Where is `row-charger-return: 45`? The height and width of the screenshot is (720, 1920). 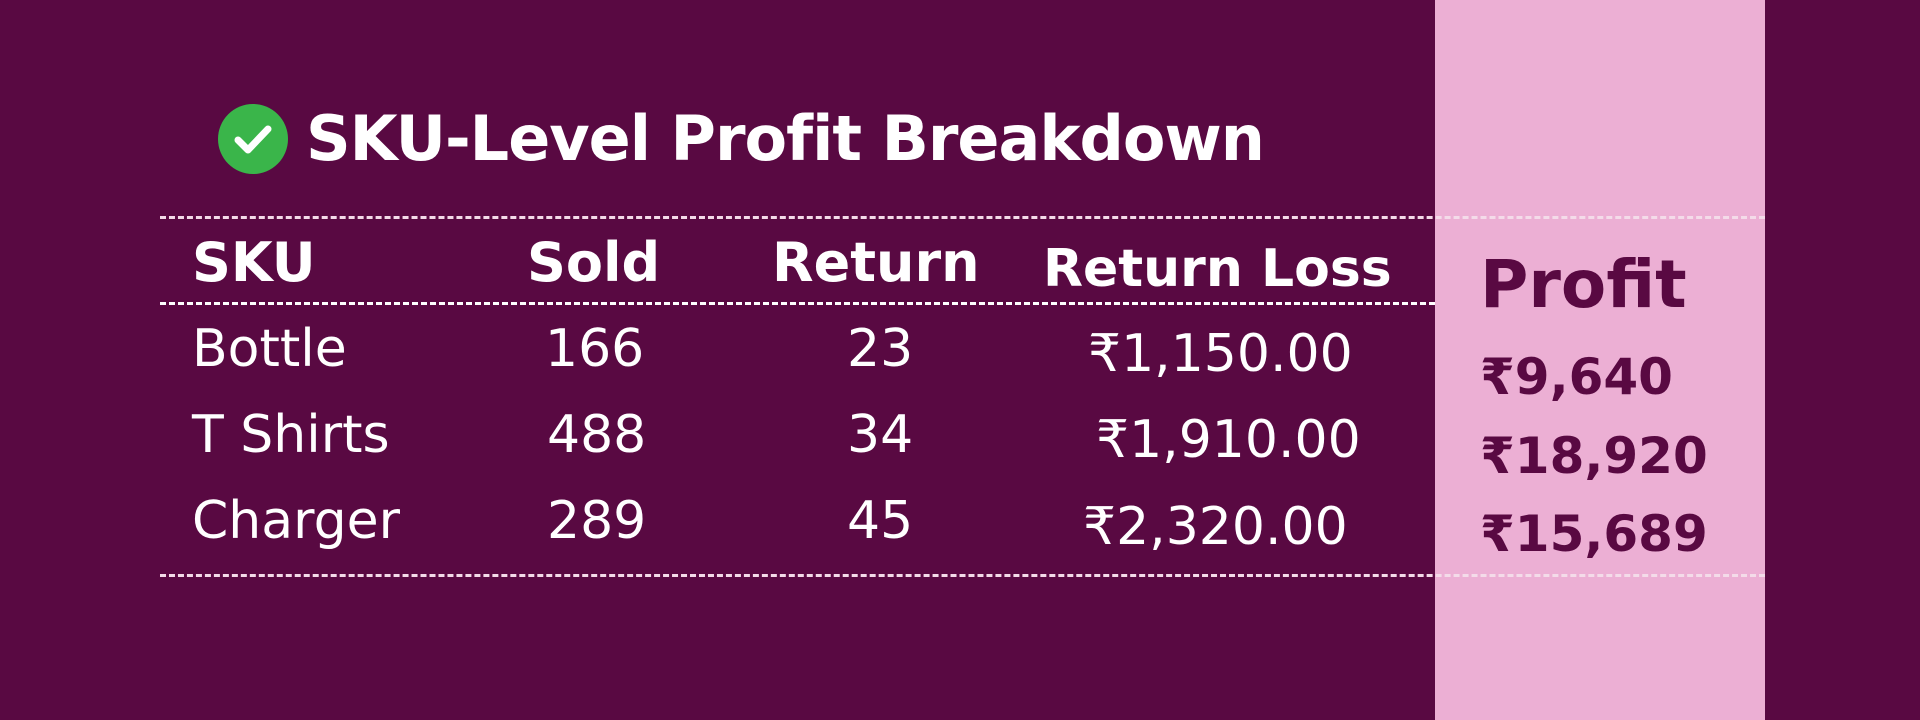
row-charger-return: 45 is located at coordinates (880, 521).